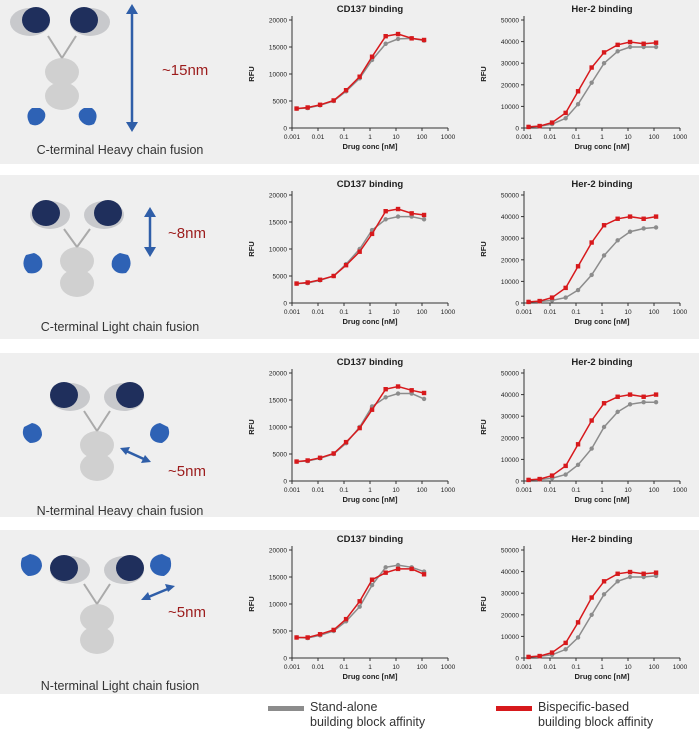 This screenshot has height=749, width=699. What do you see at coordinates (187, 233) in the screenshot?
I see `size-label: ~8nm` at bounding box center [187, 233].